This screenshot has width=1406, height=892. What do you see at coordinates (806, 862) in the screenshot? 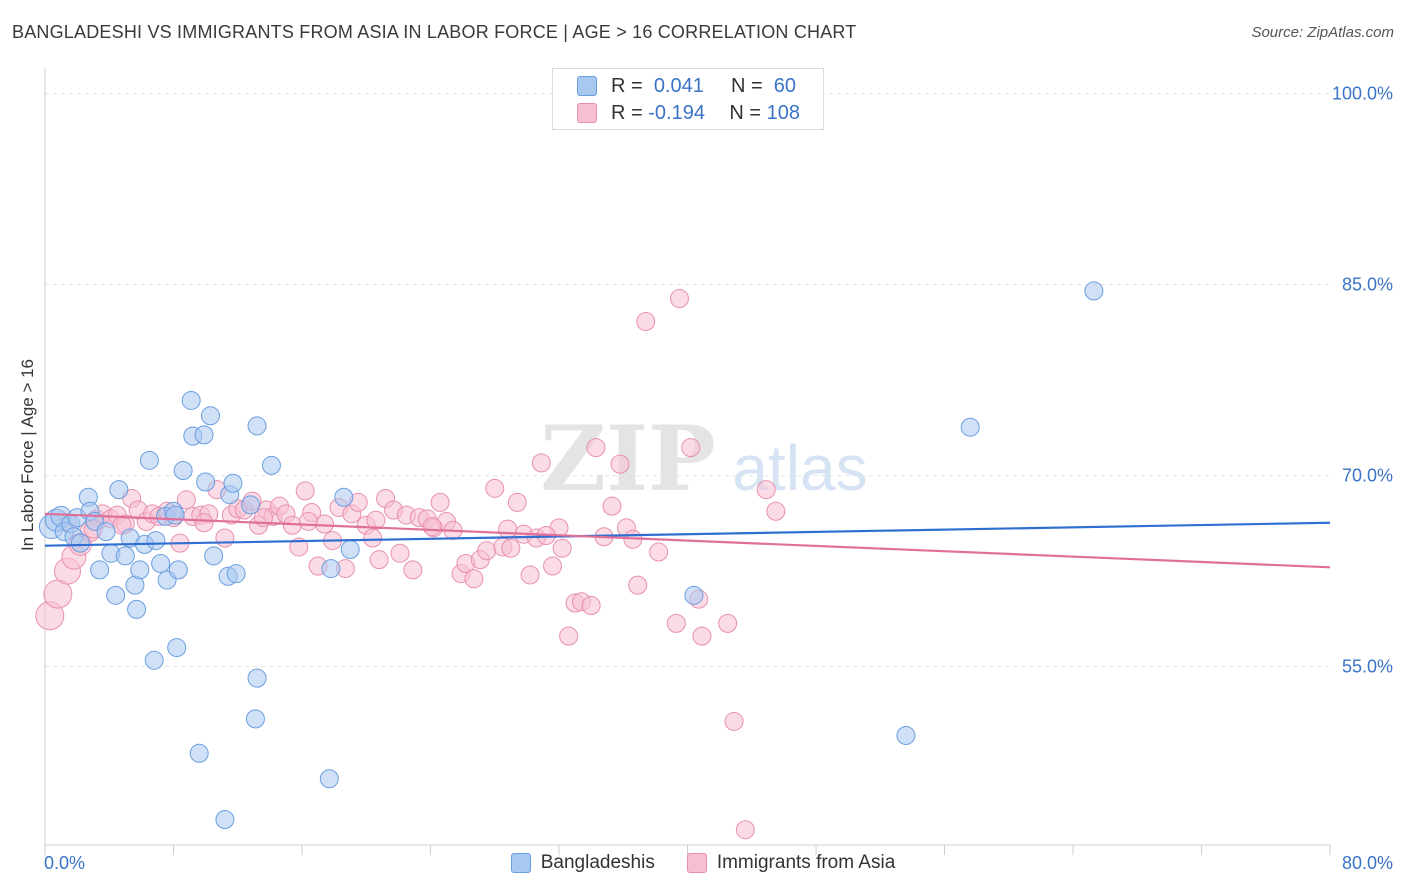
I see `legend-label: Immigrants from Asia` at bounding box center [806, 862].